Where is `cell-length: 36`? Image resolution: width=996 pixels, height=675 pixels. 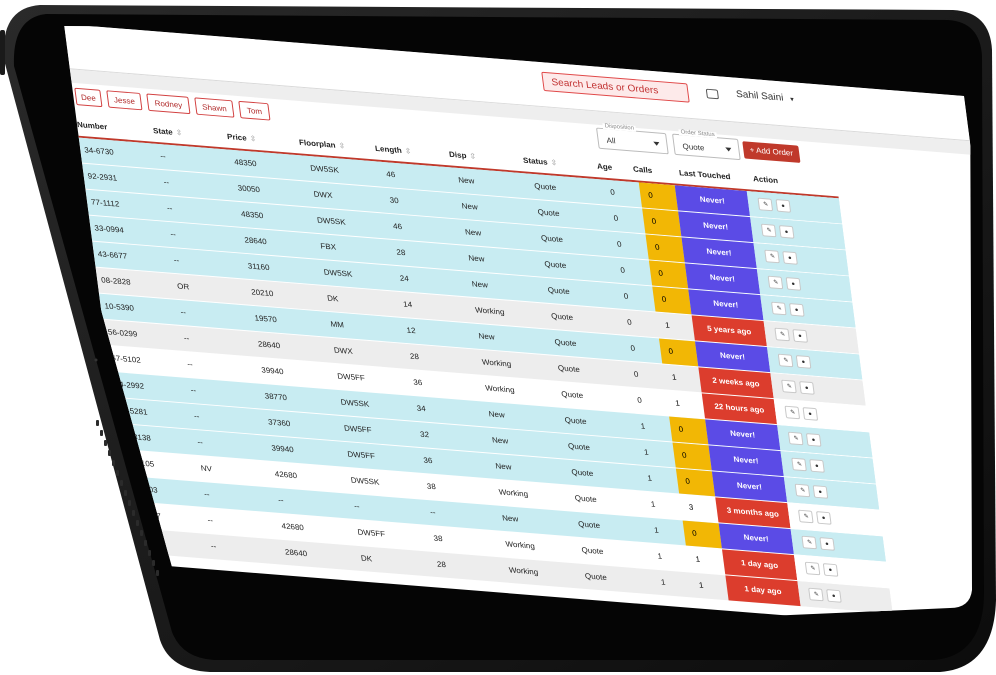
cell-length: 36 is located at coordinates (417, 382).